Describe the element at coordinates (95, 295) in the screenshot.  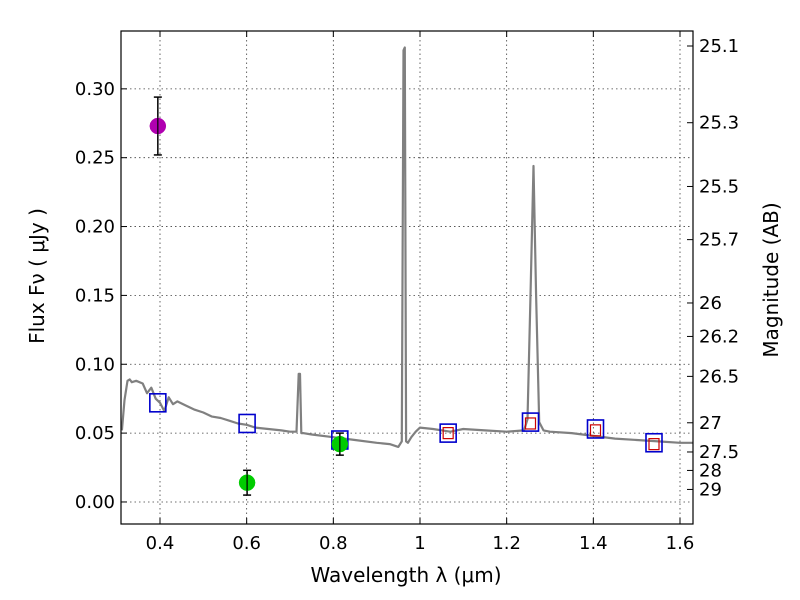
I see `y-tick-label: 0.15` at that location.